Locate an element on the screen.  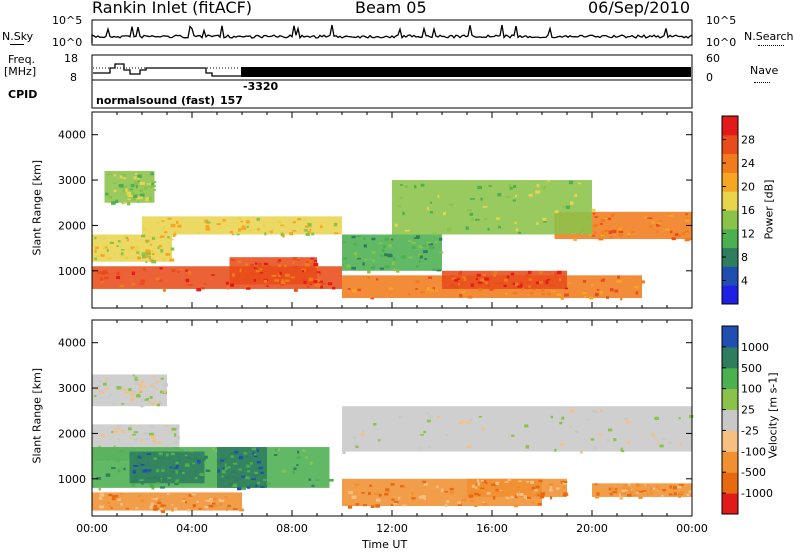
beam-title: Beam 05 is located at coordinates (391, 8).